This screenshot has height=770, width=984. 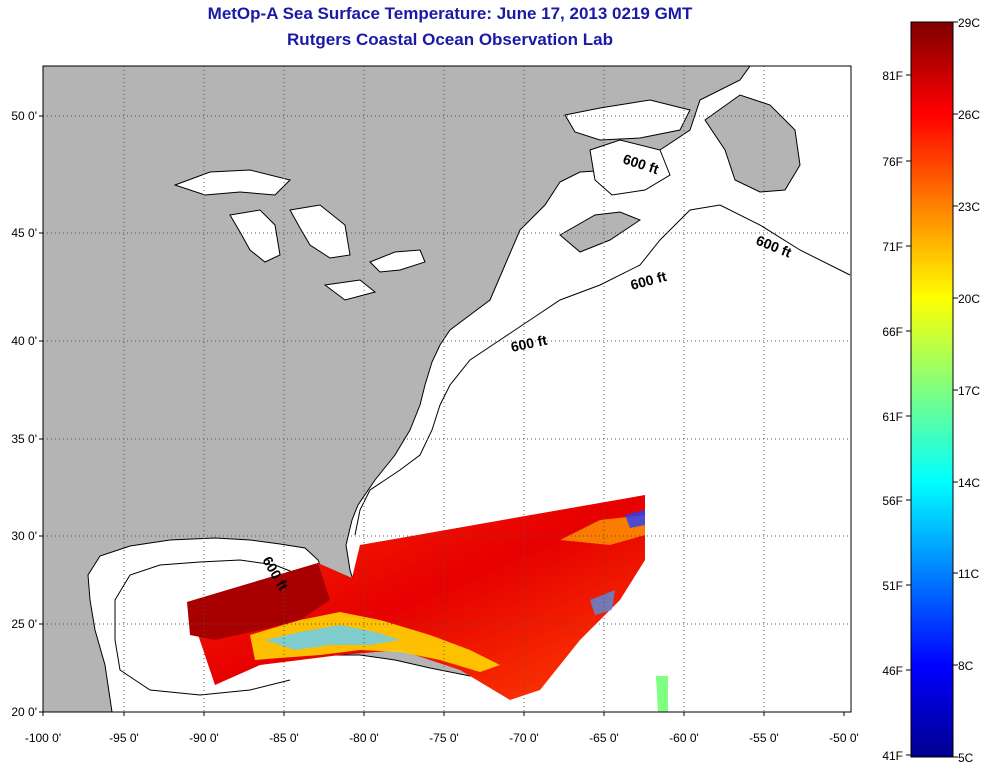 What do you see at coordinates (124, 738) in the screenshot?
I see `lon-tick-label: -95 0'` at bounding box center [124, 738].